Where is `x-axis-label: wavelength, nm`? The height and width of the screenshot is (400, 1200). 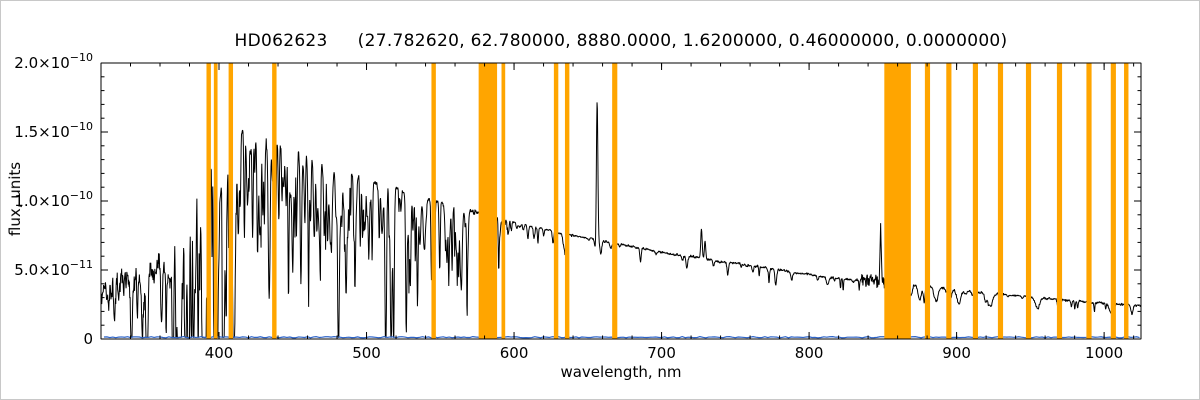 x-axis-label: wavelength, nm is located at coordinates (621, 372).